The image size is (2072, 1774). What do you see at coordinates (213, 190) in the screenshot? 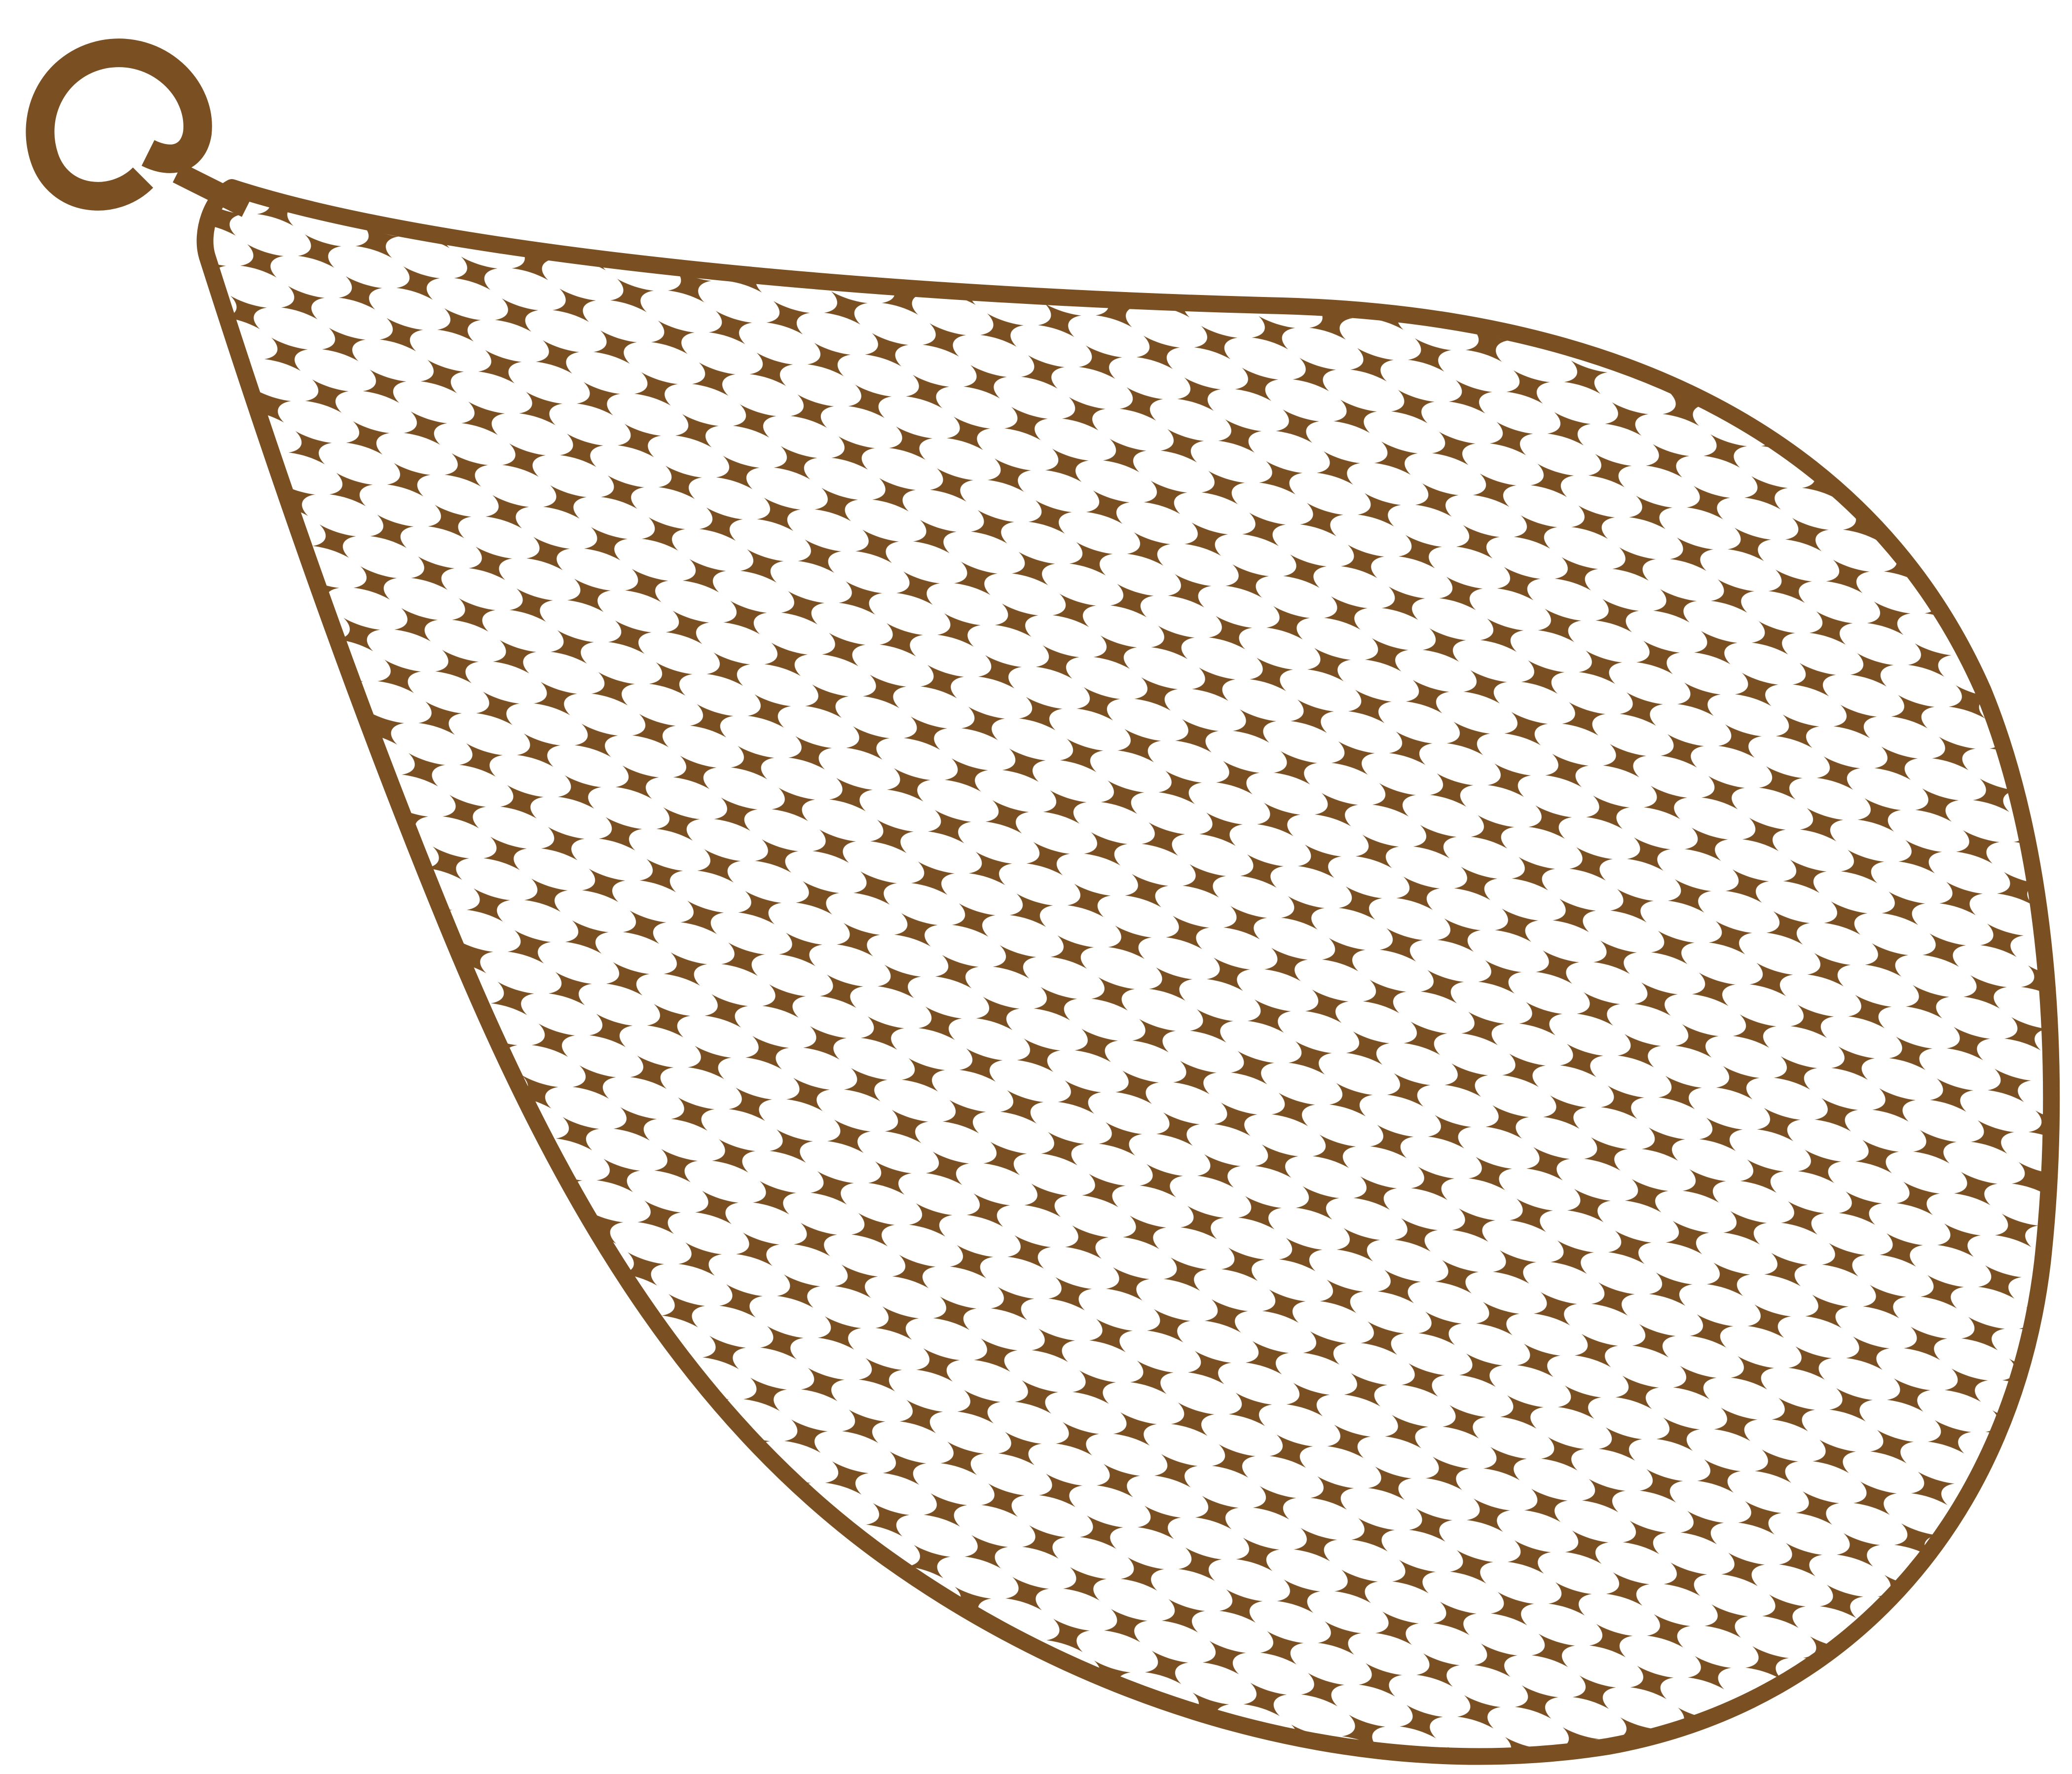
I see `ring-neck` at bounding box center [213, 190].